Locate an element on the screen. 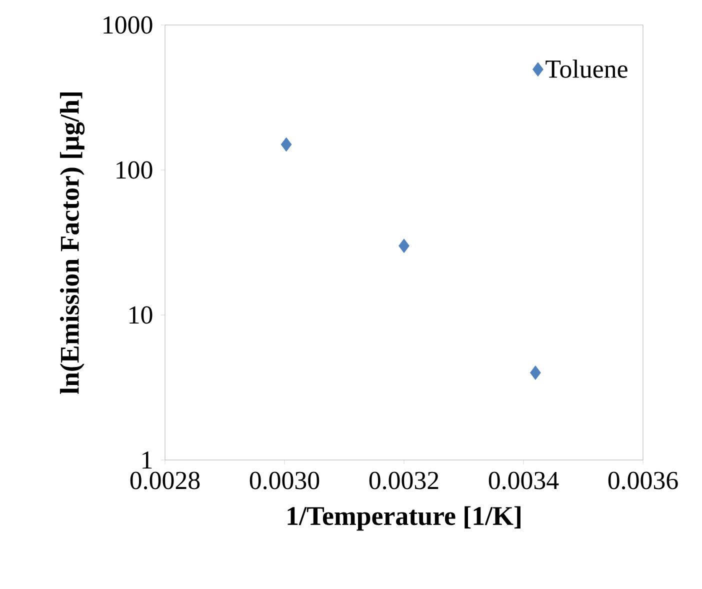 The image size is (702, 589). x-tick-label: 0.0032 is located at coordinates (403, 481).